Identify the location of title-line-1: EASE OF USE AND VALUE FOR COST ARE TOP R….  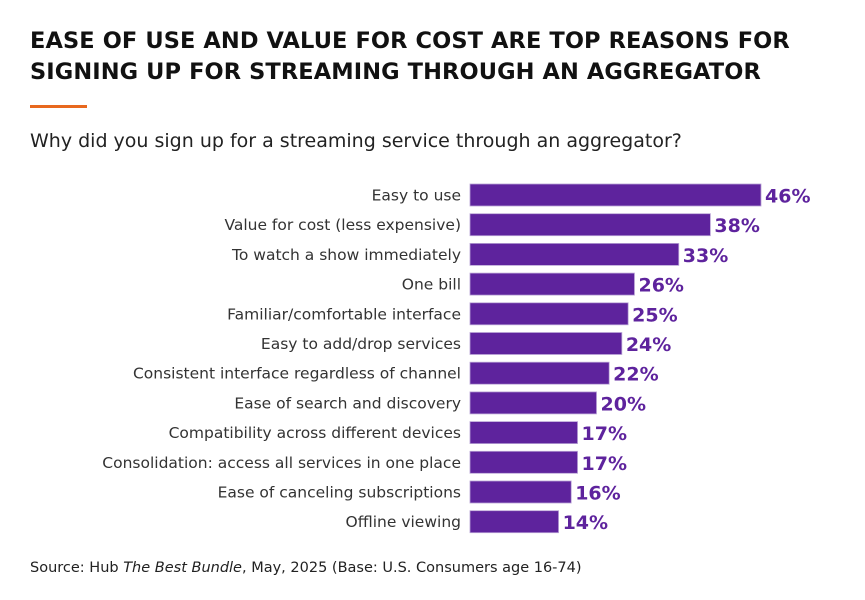
(410, 41).